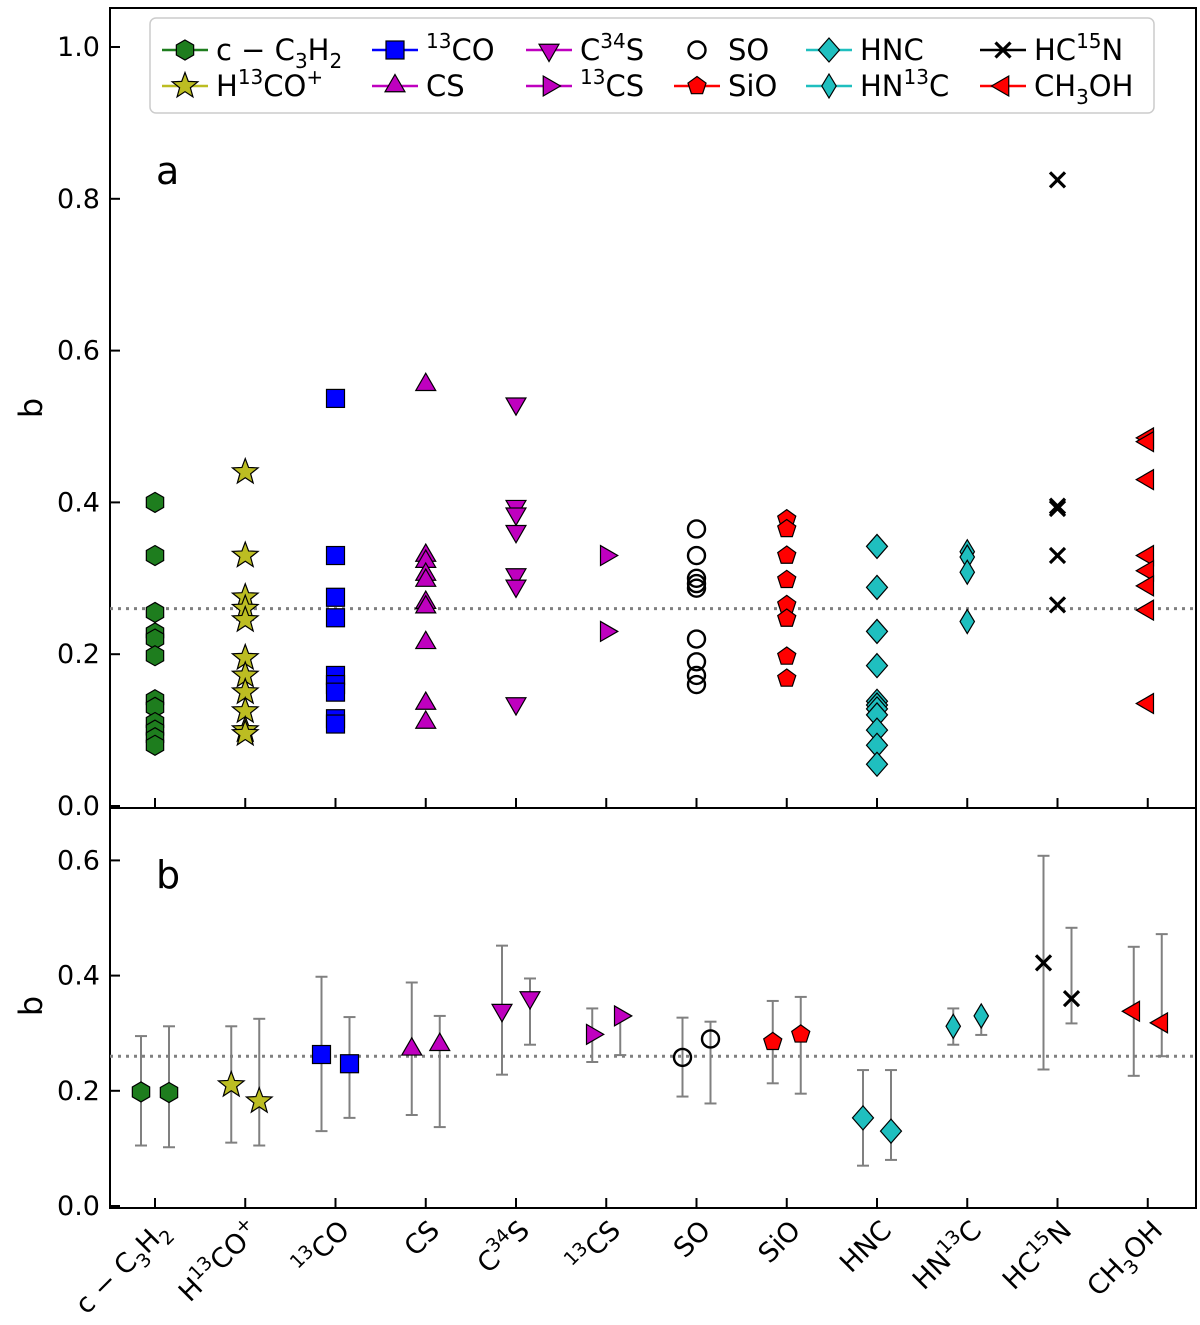  Describe the element at coordinates (829, 86) in the screenshot. I see `legend-marker-hn13c` at that location.